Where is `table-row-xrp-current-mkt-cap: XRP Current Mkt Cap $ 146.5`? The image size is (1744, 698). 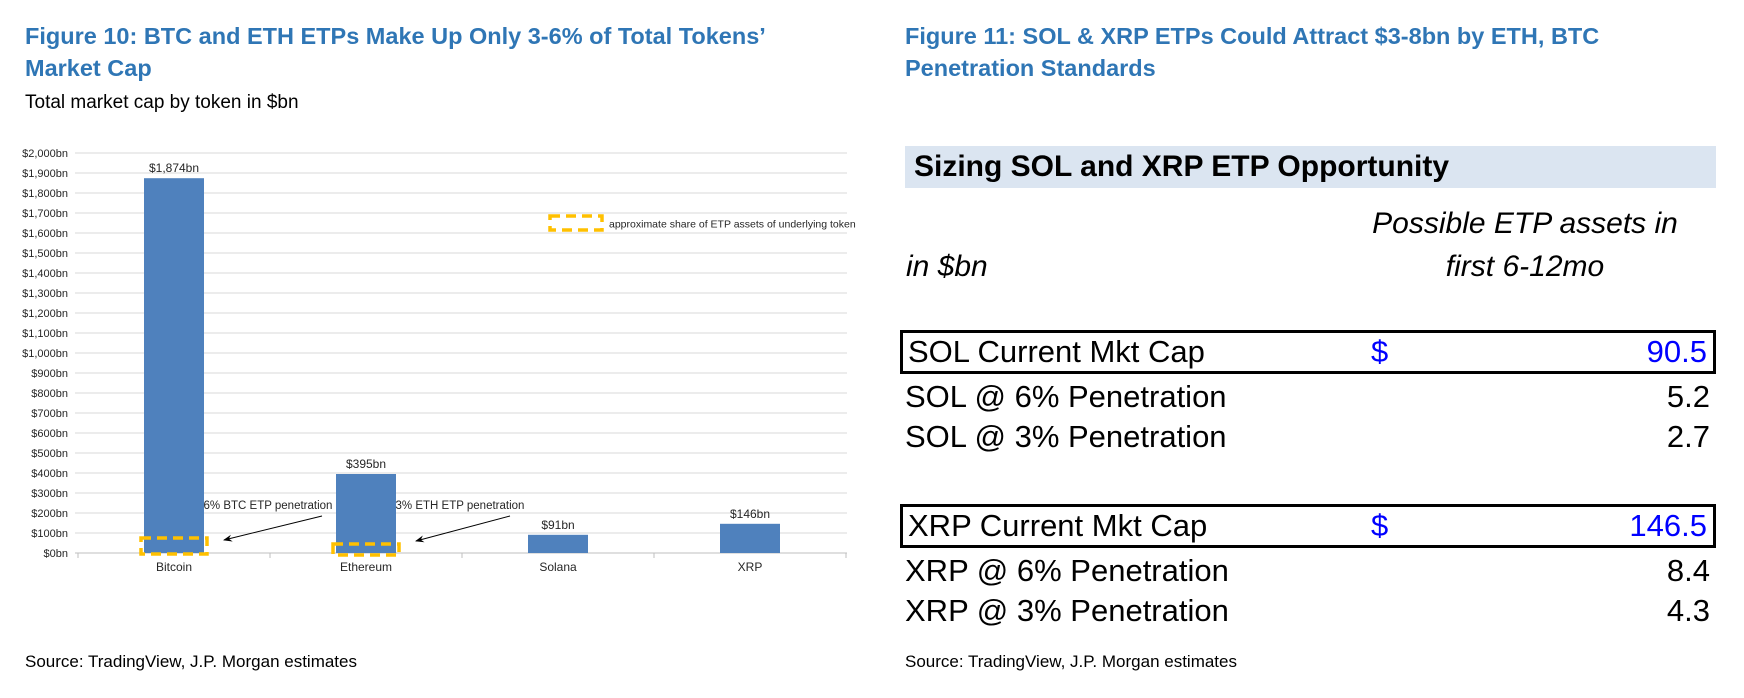
table-row-xrp-current-mkt-cap: XRP Current Mkt Cap $ 146.5 is located at coordinates (1308, 526).